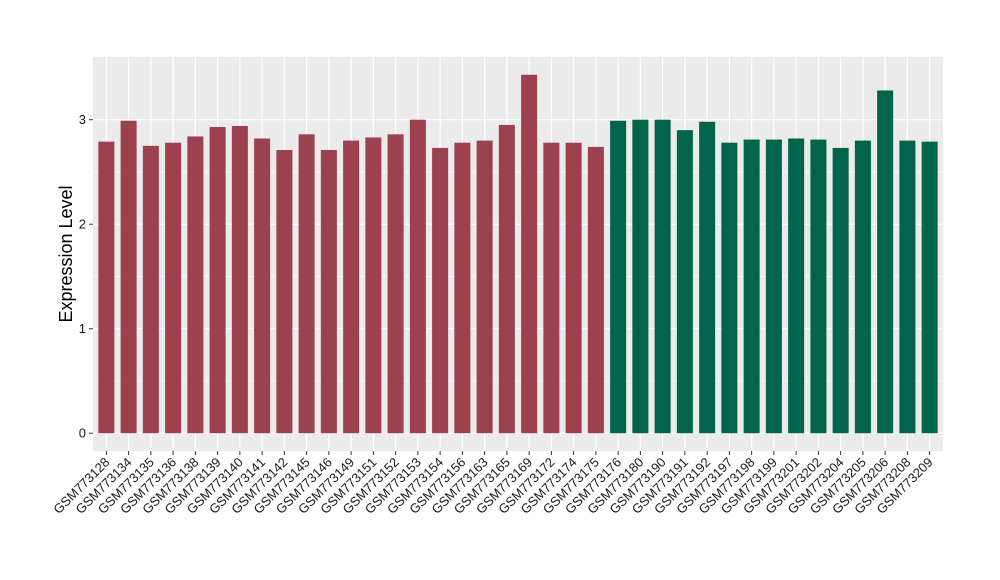 This screenshot has width=1000, height=580. What do you see at coordinates (82, 224) in the screenshot?
I see `y-tick-label: 2` at bounding box center [82, 224].